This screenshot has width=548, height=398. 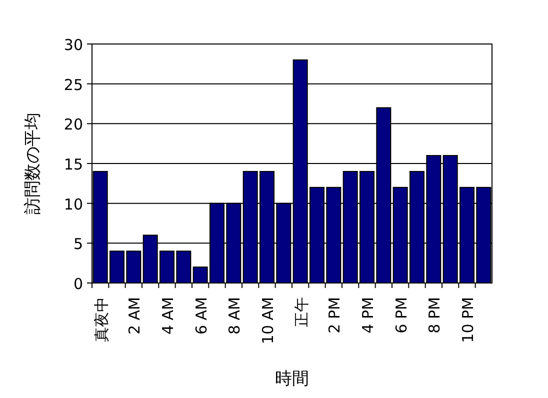 What do you see at coordinates (73, 204) in the screenshot?
I see `y-tick-label: 10` at bounding box center [73, 204].